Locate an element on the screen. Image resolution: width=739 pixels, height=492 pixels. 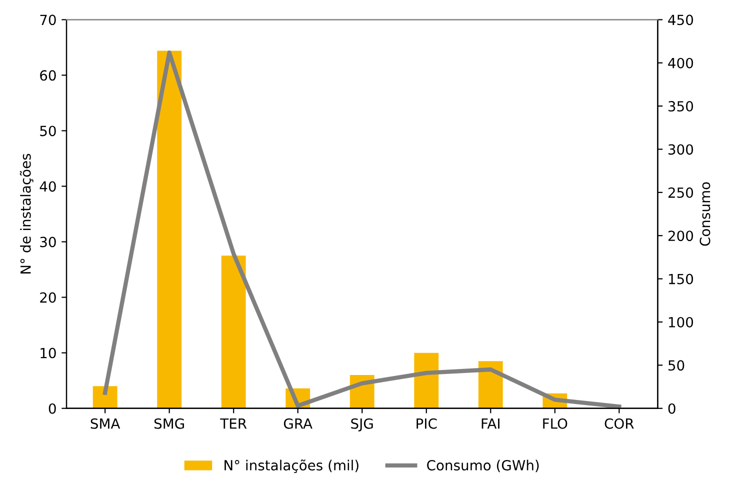
y2-tick-label: 450 is located at coordinates (681, 20).